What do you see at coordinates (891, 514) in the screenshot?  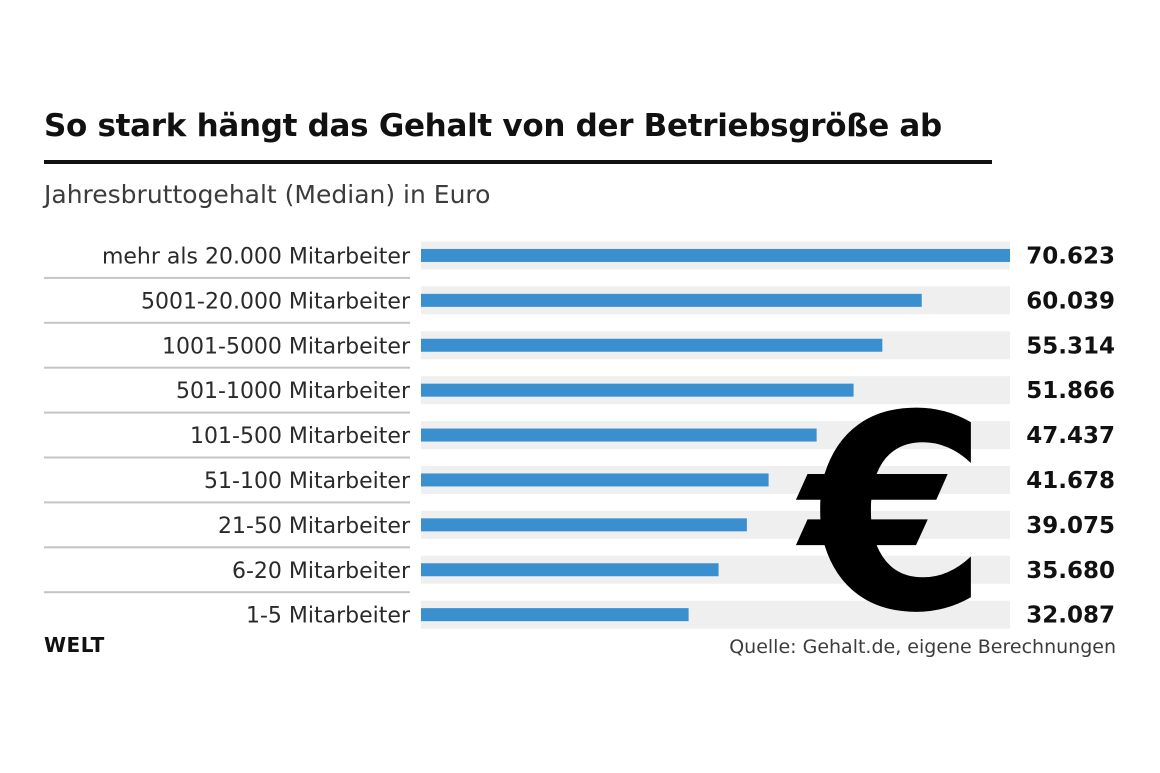 I see `euro-sign-icon: €` at bounding box center [891, 514].